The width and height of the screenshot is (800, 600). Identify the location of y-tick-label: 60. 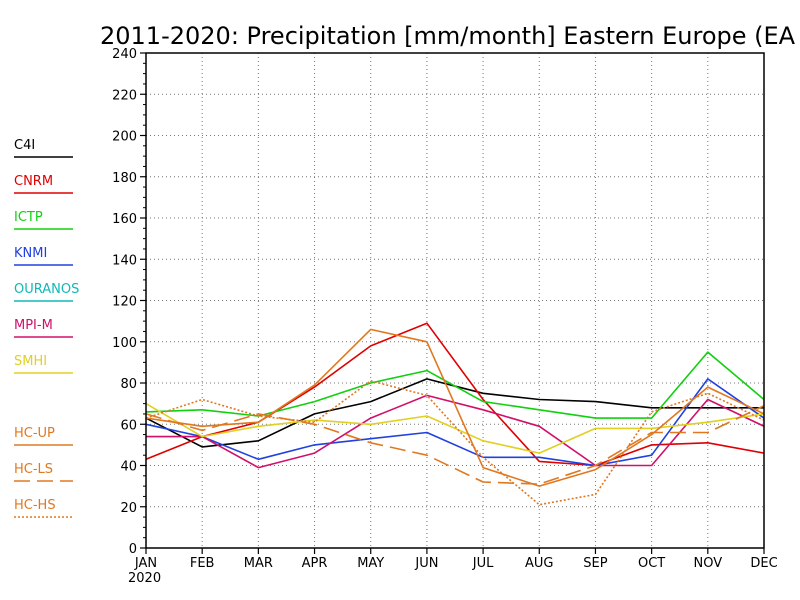
(128, 425).